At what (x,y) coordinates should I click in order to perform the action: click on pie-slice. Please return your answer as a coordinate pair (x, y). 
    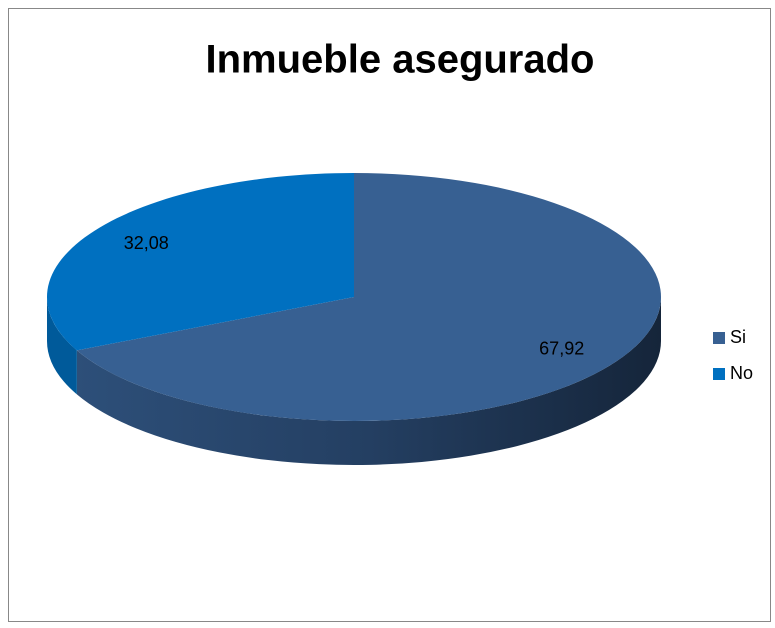
    Looking at the image, I should click on (201, 262).